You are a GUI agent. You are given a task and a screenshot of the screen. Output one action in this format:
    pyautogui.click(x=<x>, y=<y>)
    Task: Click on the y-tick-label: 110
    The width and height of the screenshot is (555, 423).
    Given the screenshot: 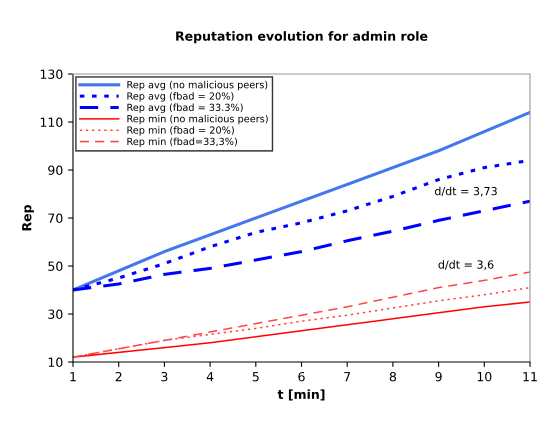 What is the action you would take?
    pyautogui.click(x=51, y=122)
    